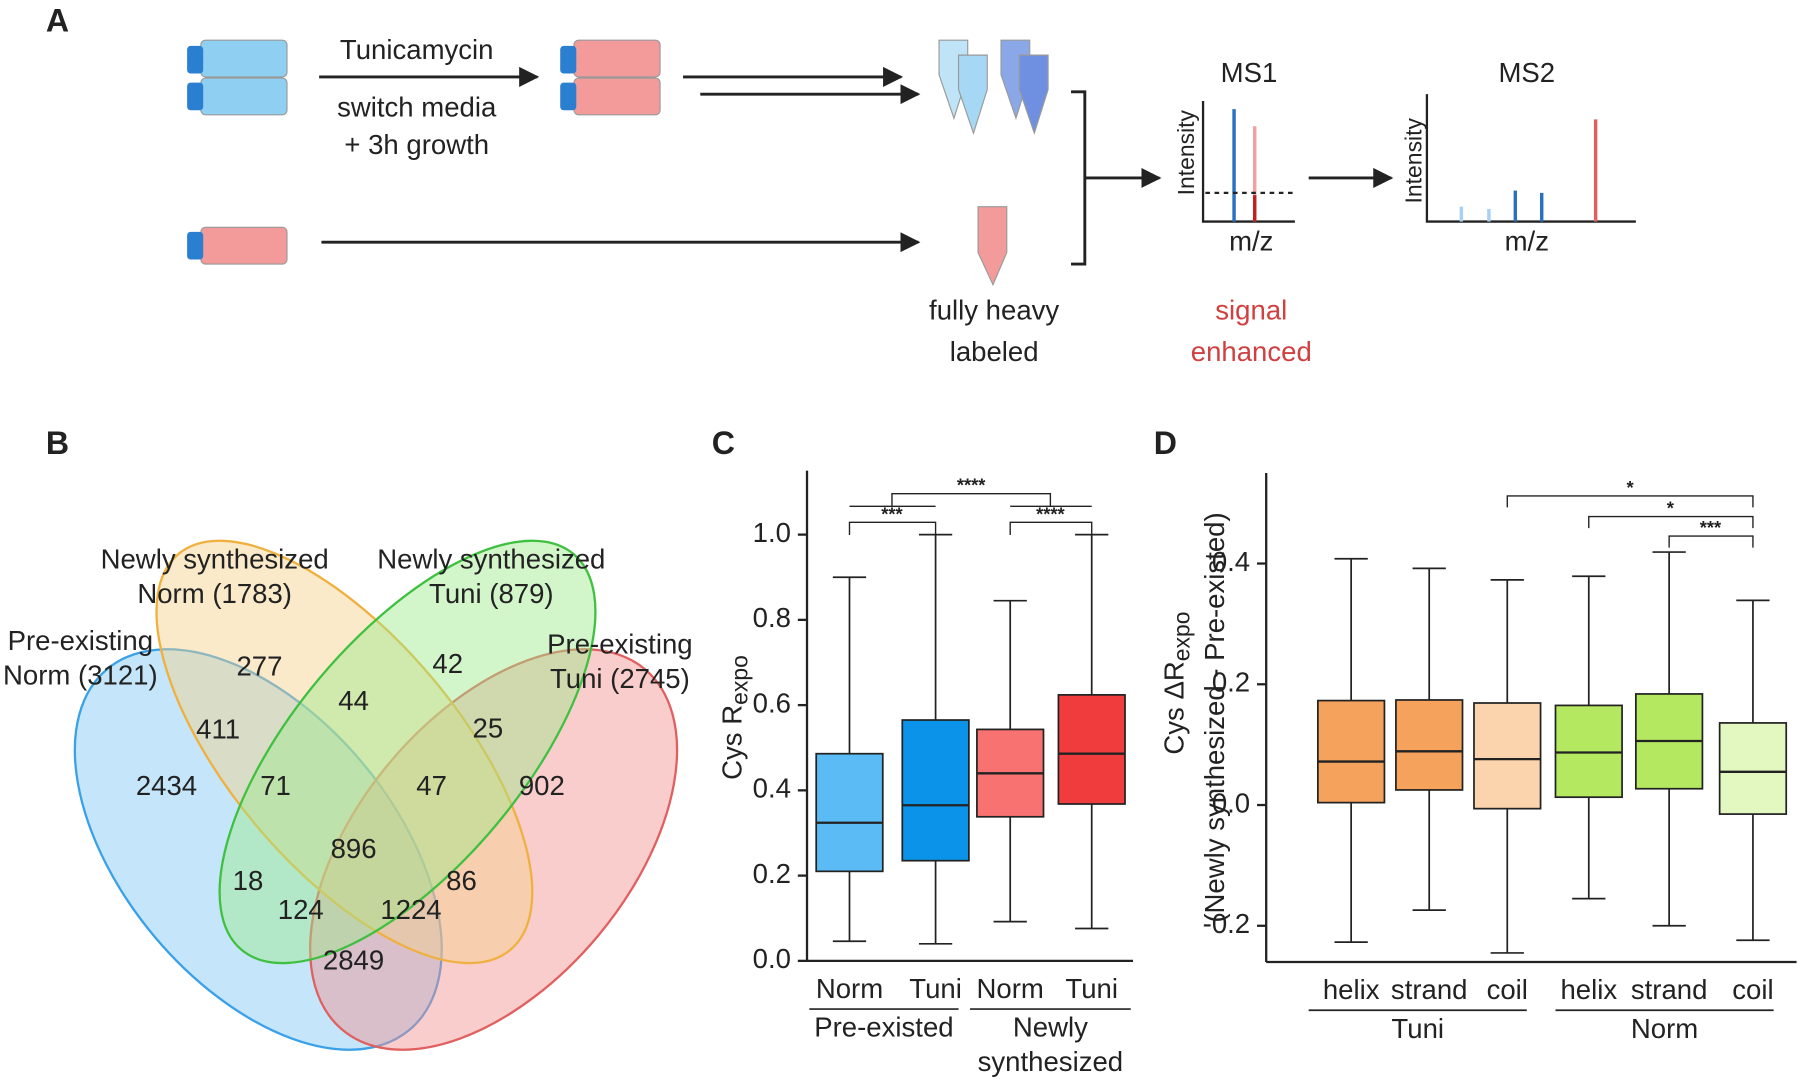  Describe the element at coordinates (218, 729) in the screenshot. I see `venn-count: 411` at that location.